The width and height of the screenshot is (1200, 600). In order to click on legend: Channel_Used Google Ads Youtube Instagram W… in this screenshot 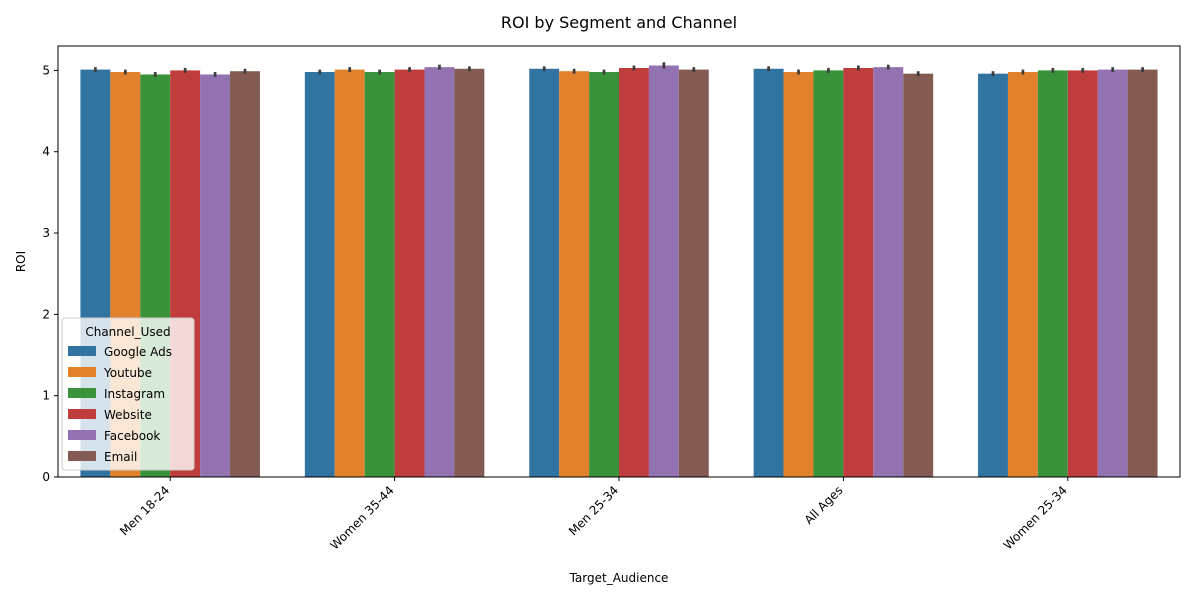, I will do `click(128, 394)`.